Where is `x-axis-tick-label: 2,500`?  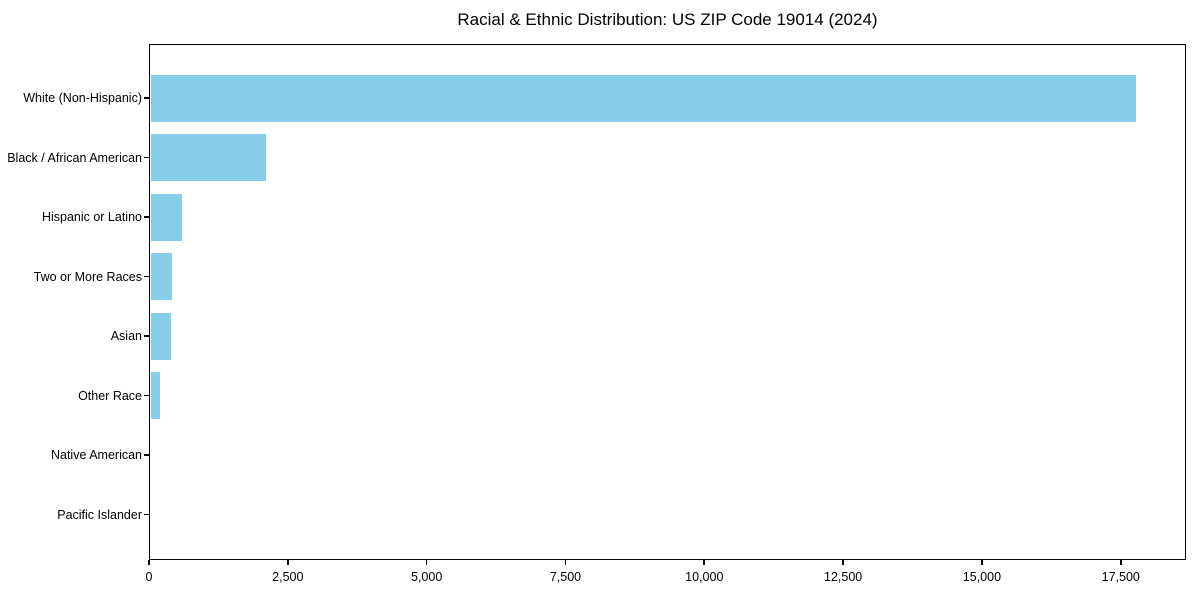 x-axis-tick-label: 2,500 is located at coordinates (288, 577).